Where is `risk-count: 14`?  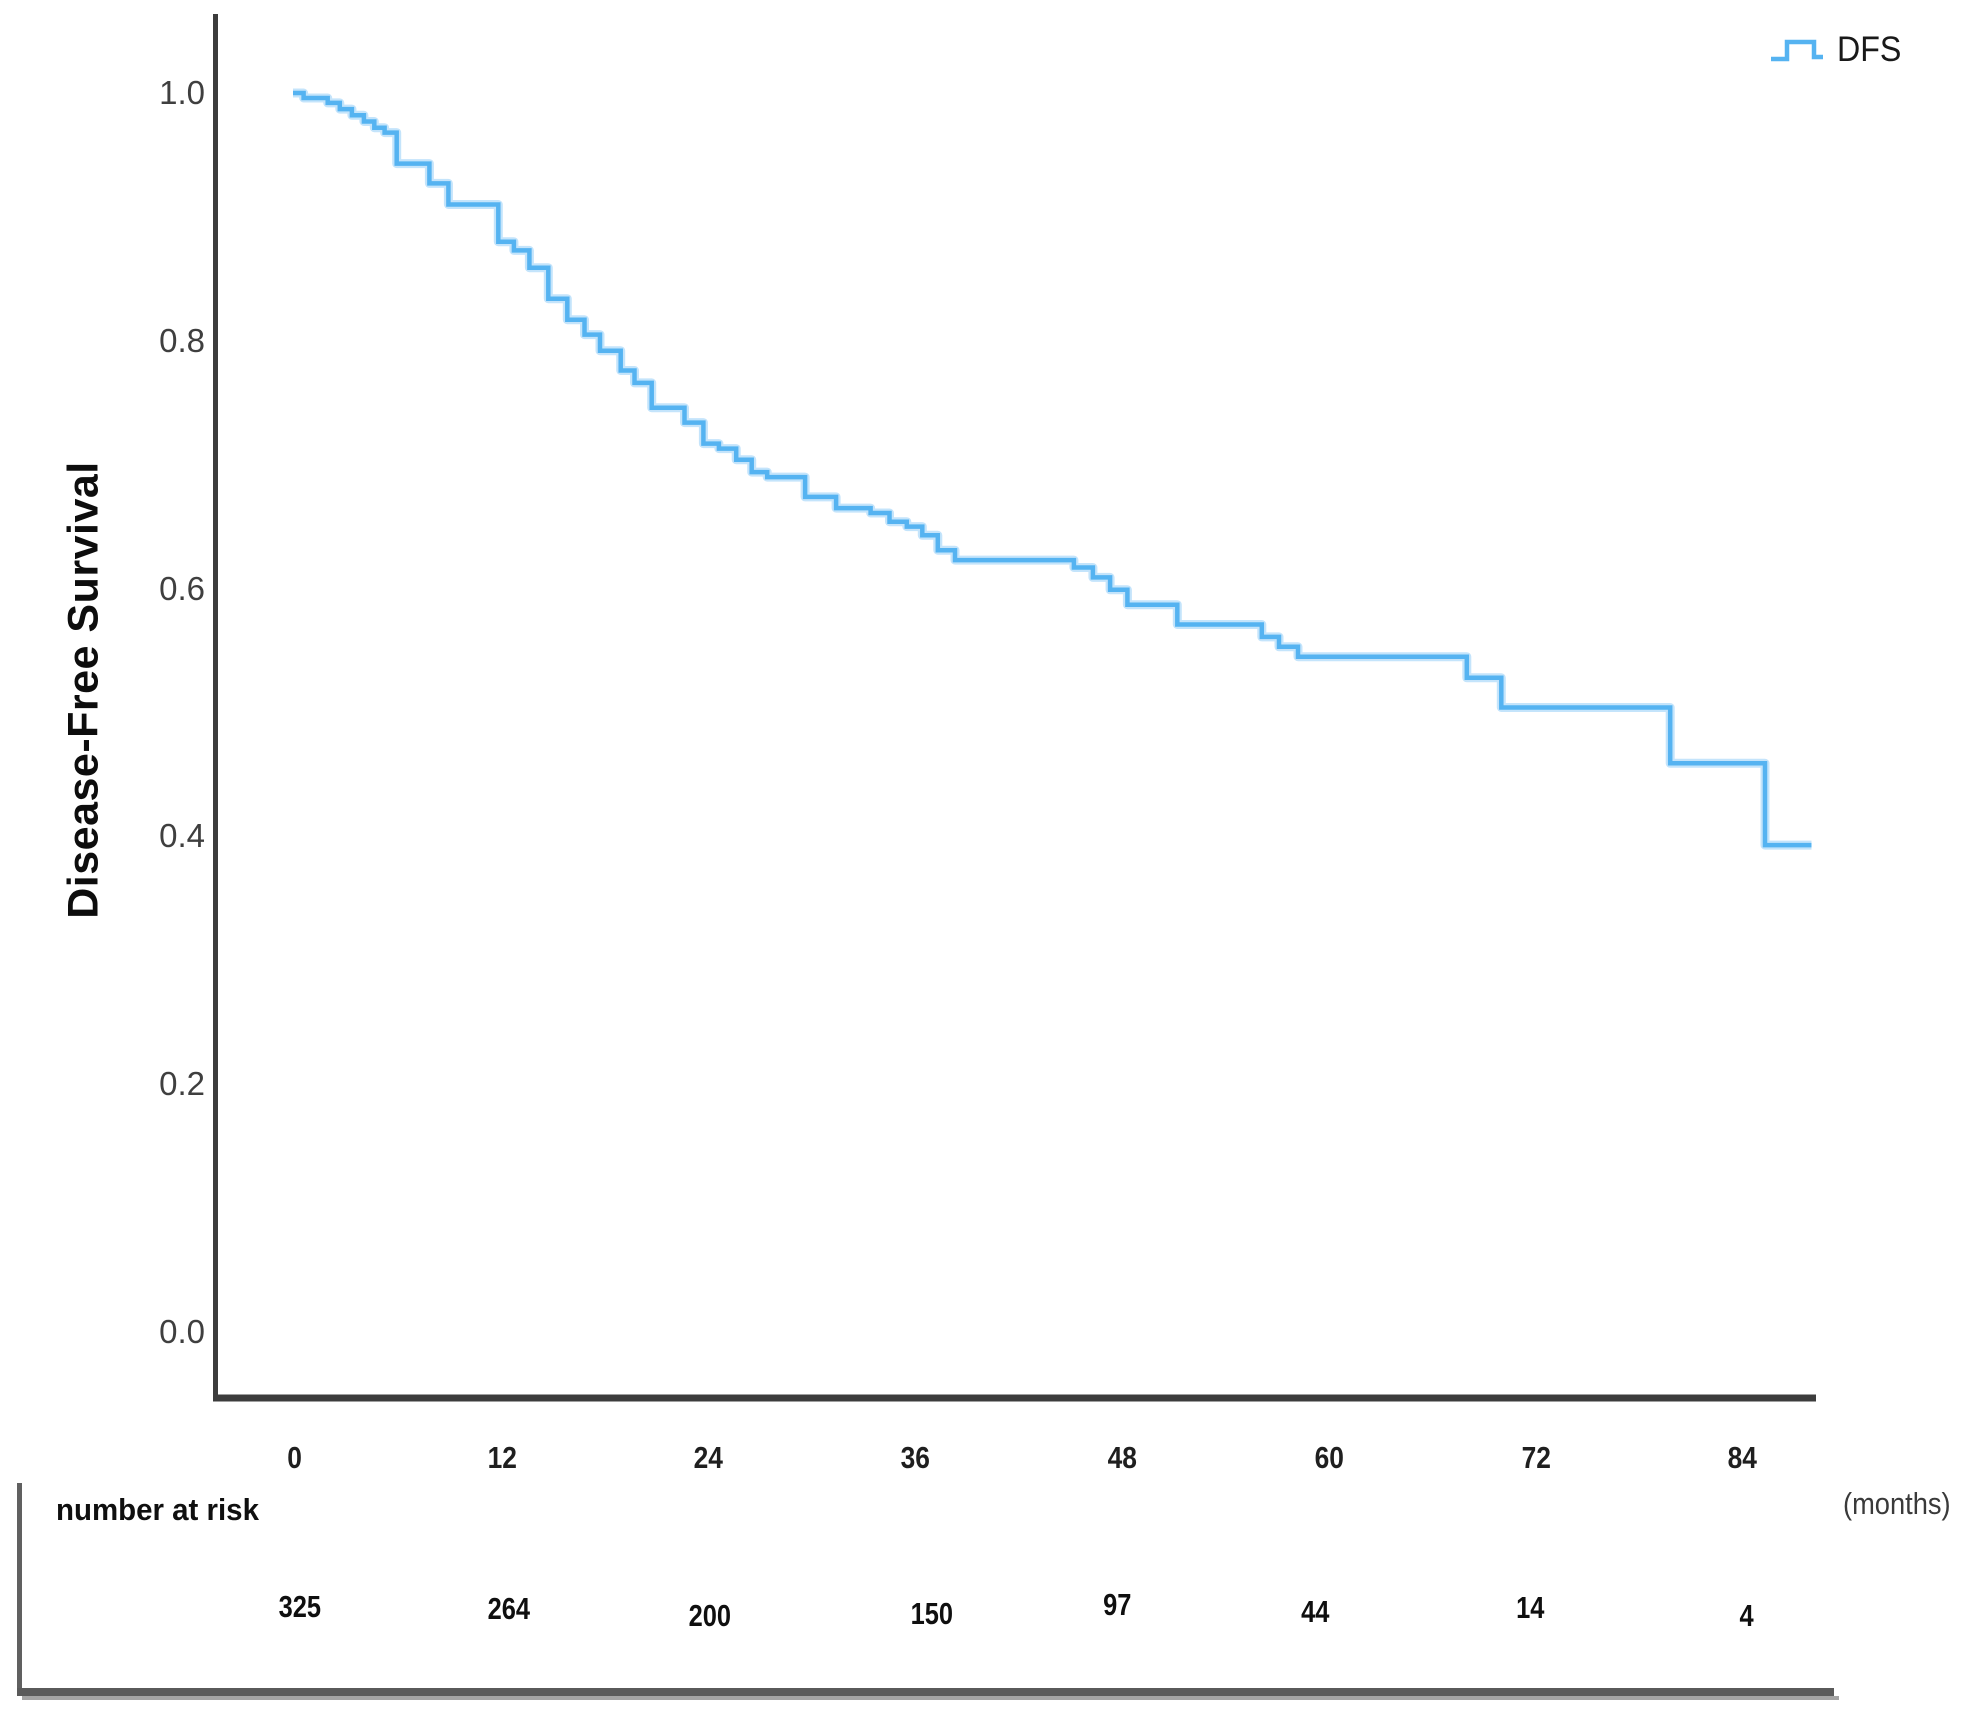 risk-count: 14 is located at coordinates (1530, 1608).